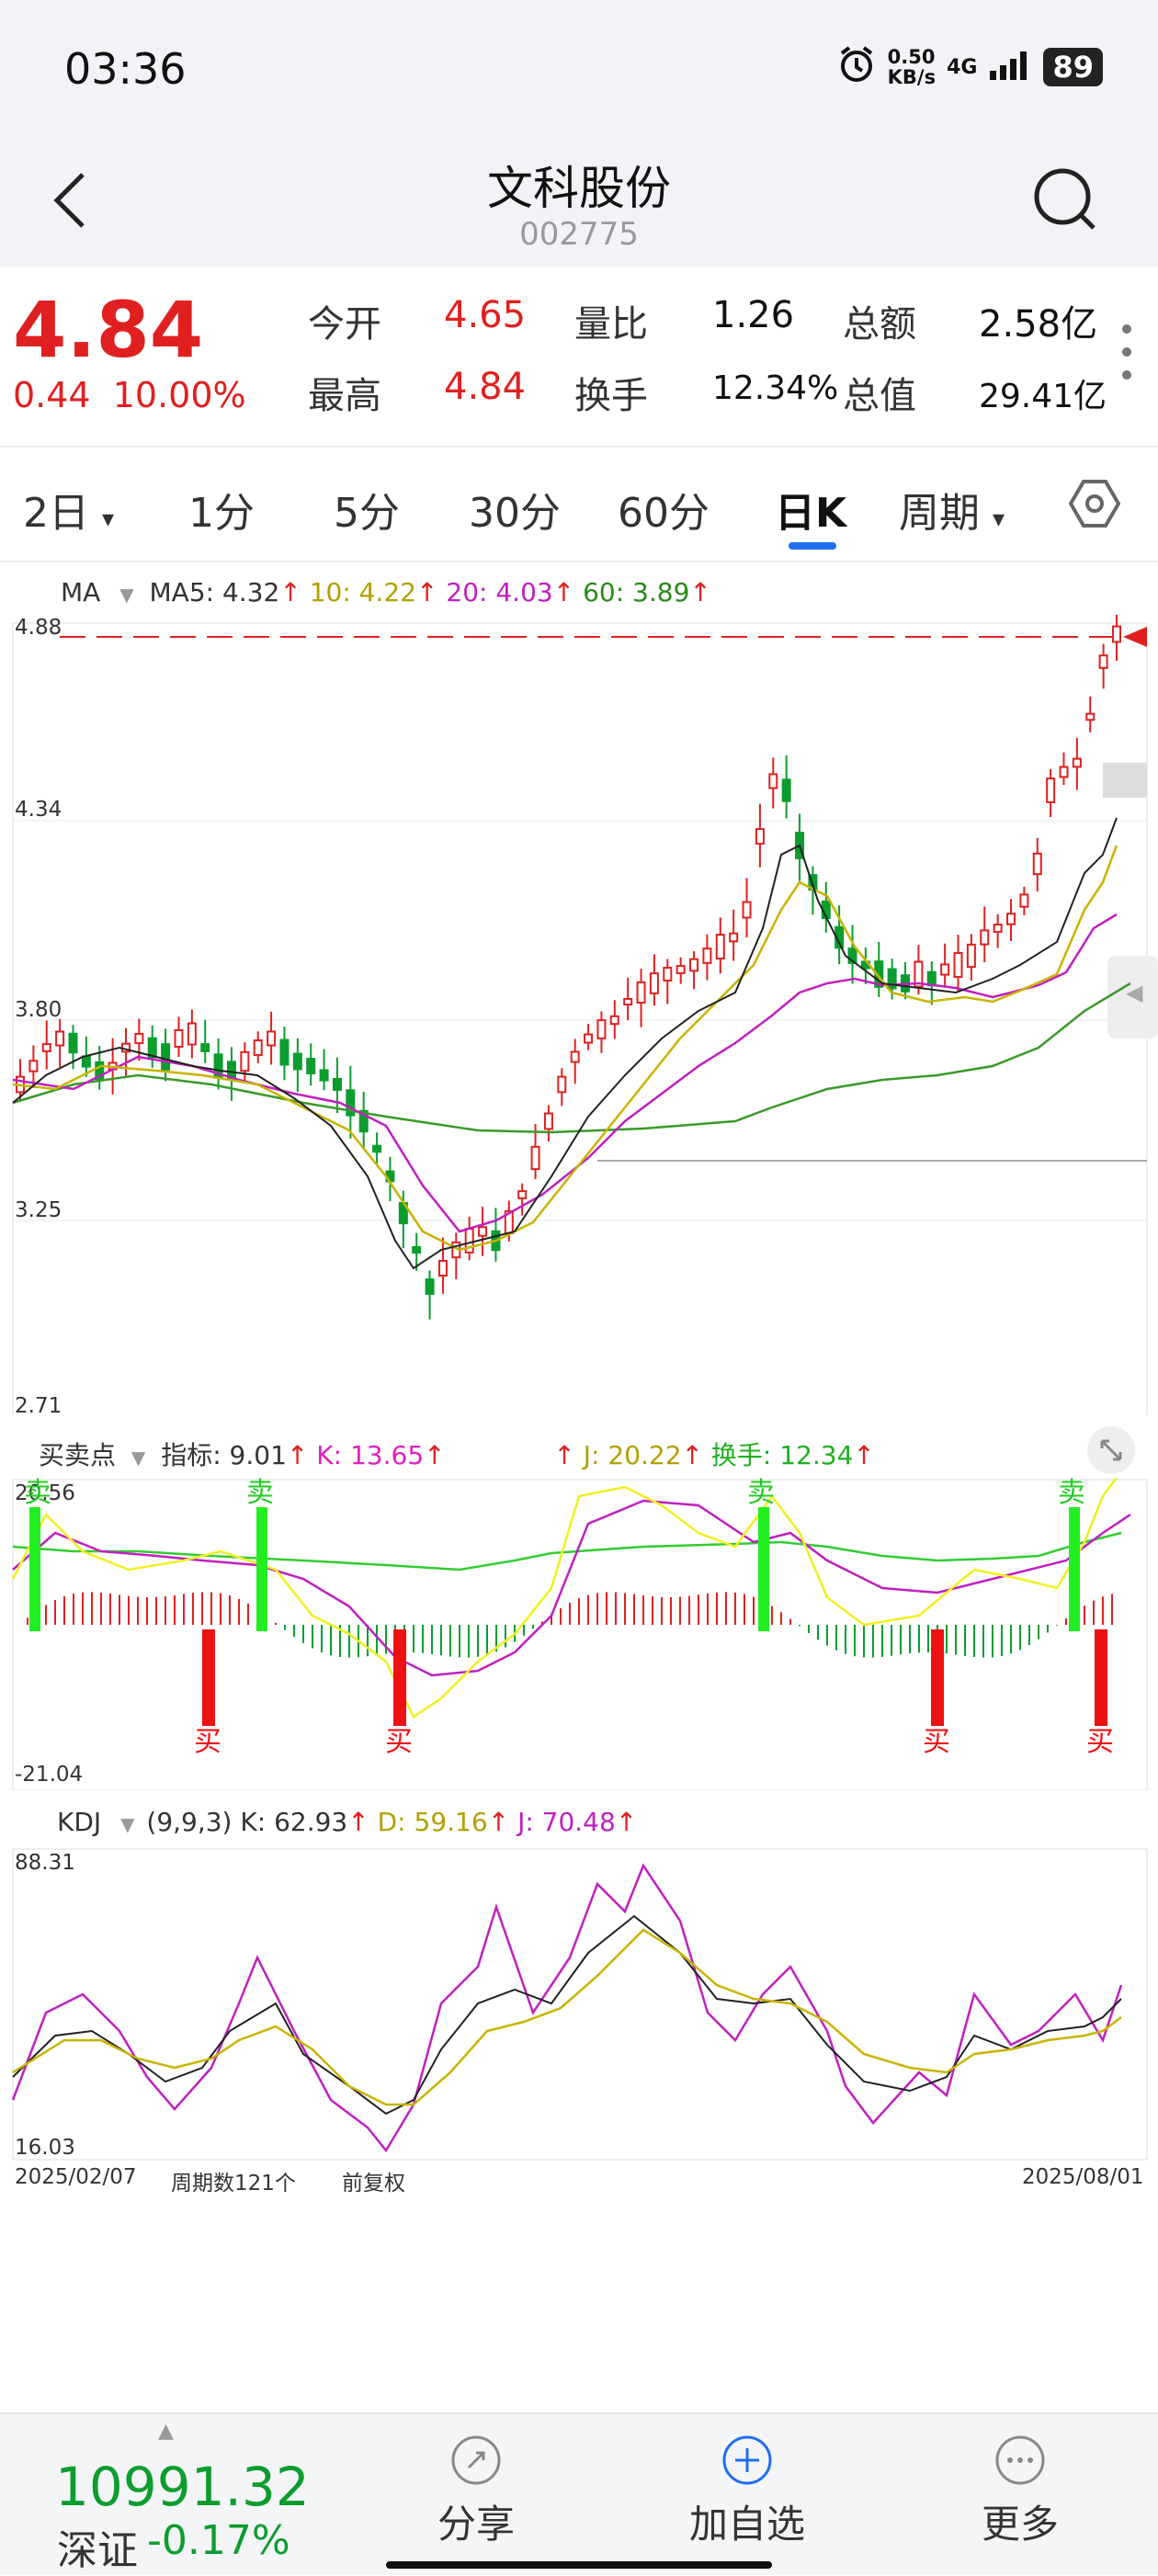  What do you see at coordinates (80, 1822) in the screenshot?
I see `kdj-name: KDJ` at bounding box center [80, 1822].